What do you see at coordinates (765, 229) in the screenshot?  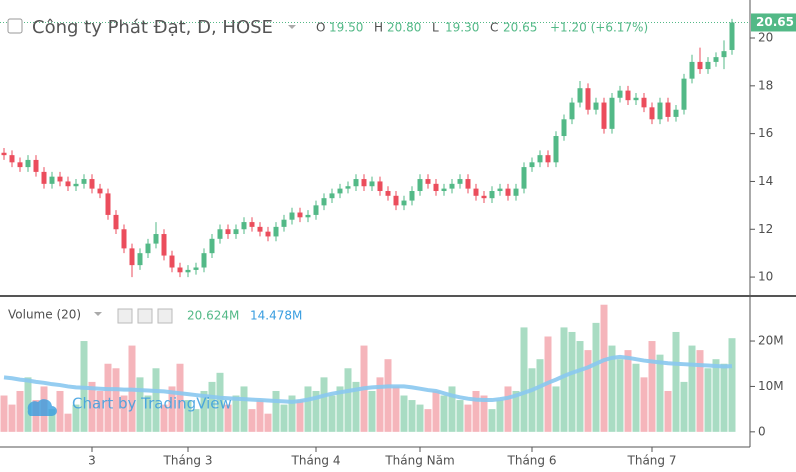 I see `y-tick-label: 12` at bounding box center [765, 229].